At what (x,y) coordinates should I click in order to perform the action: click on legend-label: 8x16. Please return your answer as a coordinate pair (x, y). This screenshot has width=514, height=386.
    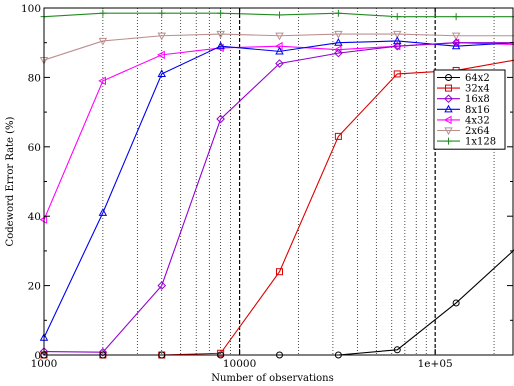
    Looking at the image, I should click on (477, 110).